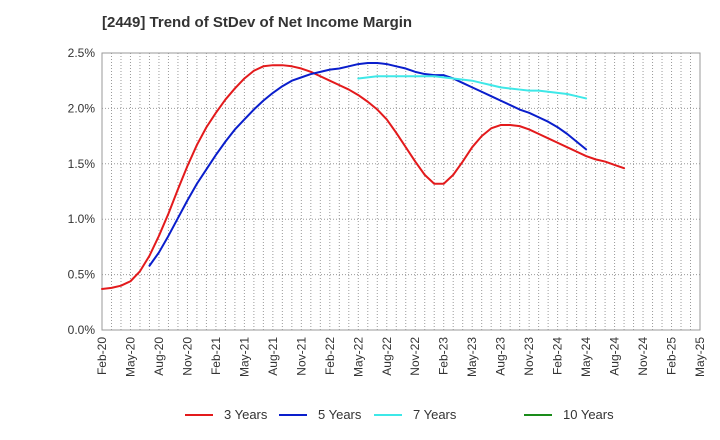 Image resolution: width=720 pixels, height=440 pixels. I want to click on x-tick-label: May-20, so click(130, 357).